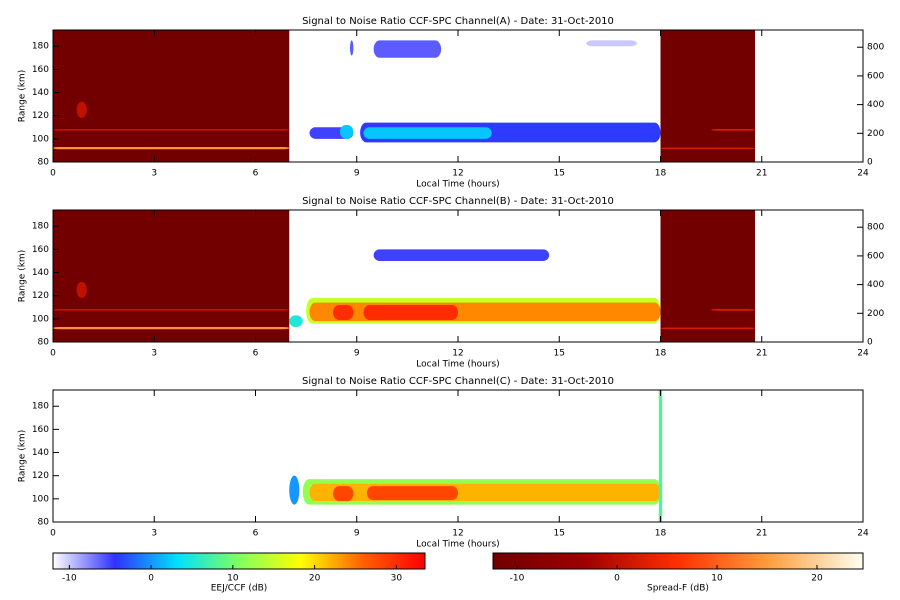 This screenshot has height=600, width=900. I want to click on x-tick-label: 15, so click(559, 354).